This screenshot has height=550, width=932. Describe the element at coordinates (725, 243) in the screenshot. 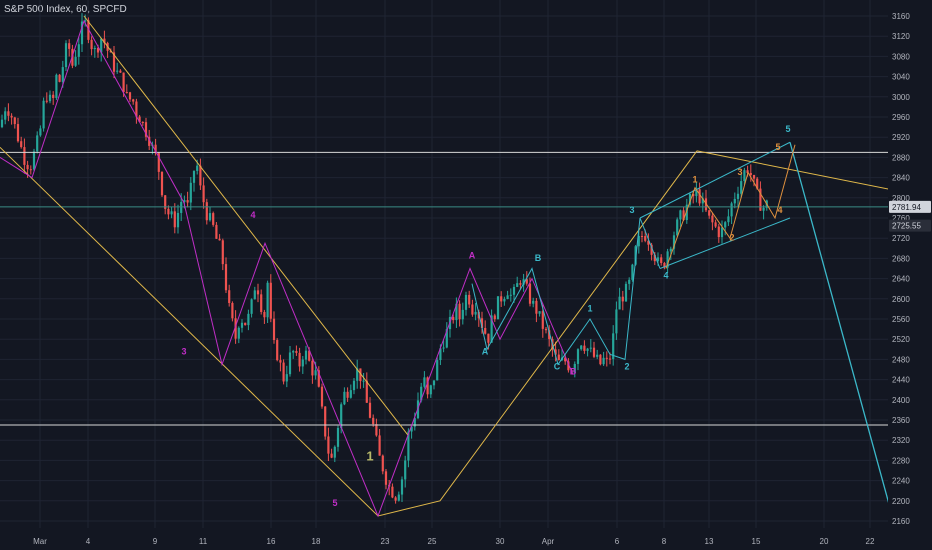

I see `wedge-lower` at that location.